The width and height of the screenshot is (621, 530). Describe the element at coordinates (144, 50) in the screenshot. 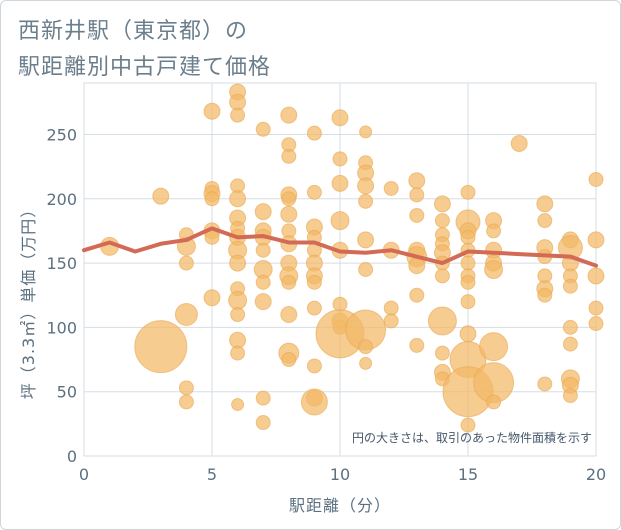

I see `chart-title: 西新井駅（東京都）の 駅距離別中古戸建て価格` at that location.